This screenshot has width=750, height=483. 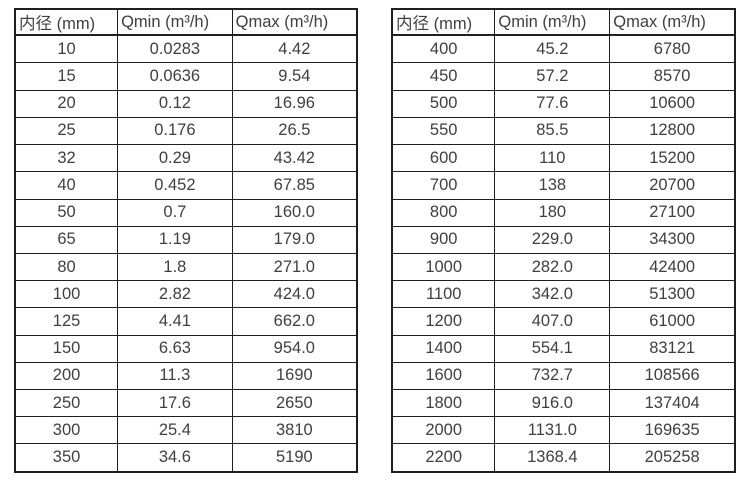 I want to click on table-row: 900 229.0 34300, so click(x=563, y=239).